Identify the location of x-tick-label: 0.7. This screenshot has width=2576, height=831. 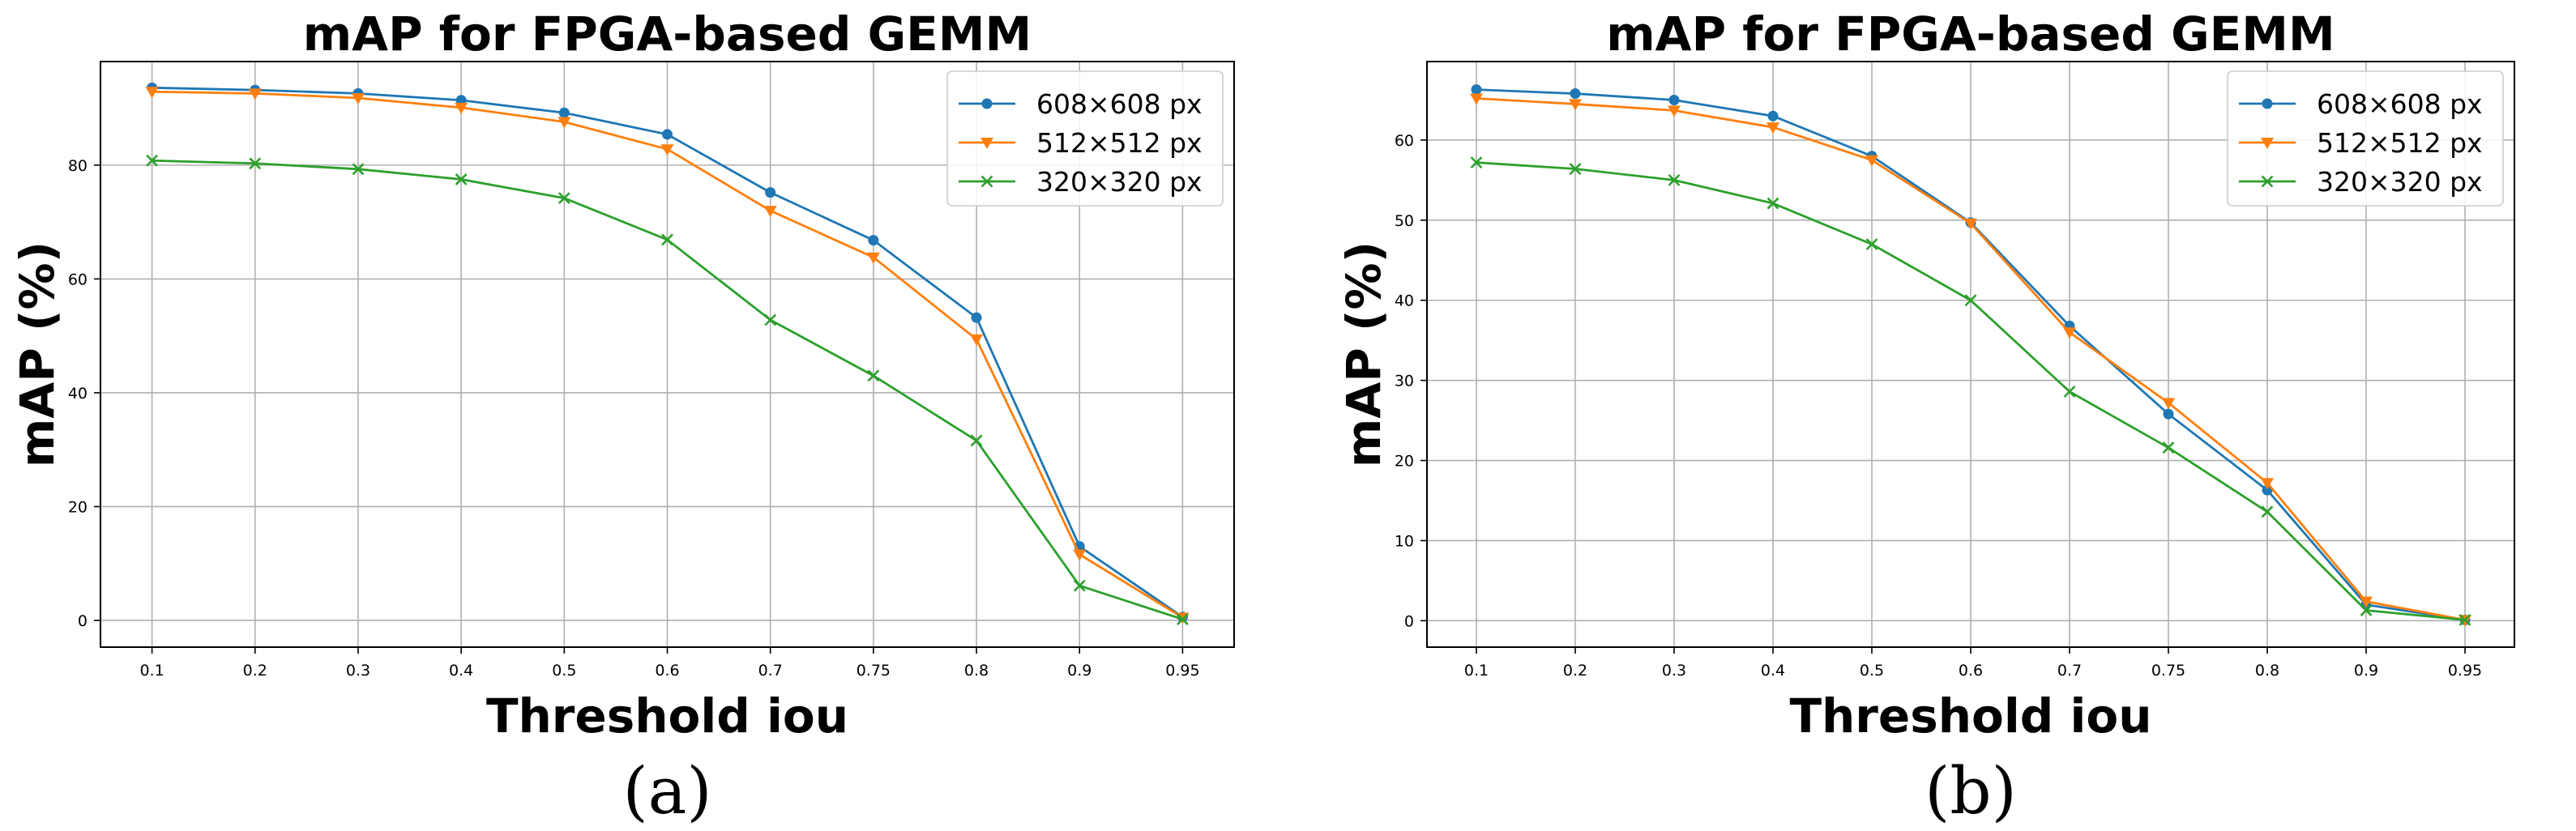
(770, 671).